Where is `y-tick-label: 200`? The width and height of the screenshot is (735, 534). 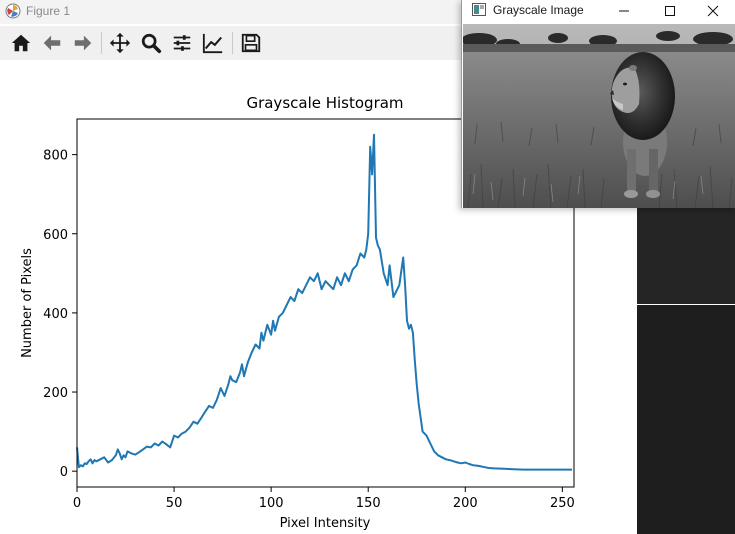
y-tick-label: 200 is located at coordinates (55, 393).